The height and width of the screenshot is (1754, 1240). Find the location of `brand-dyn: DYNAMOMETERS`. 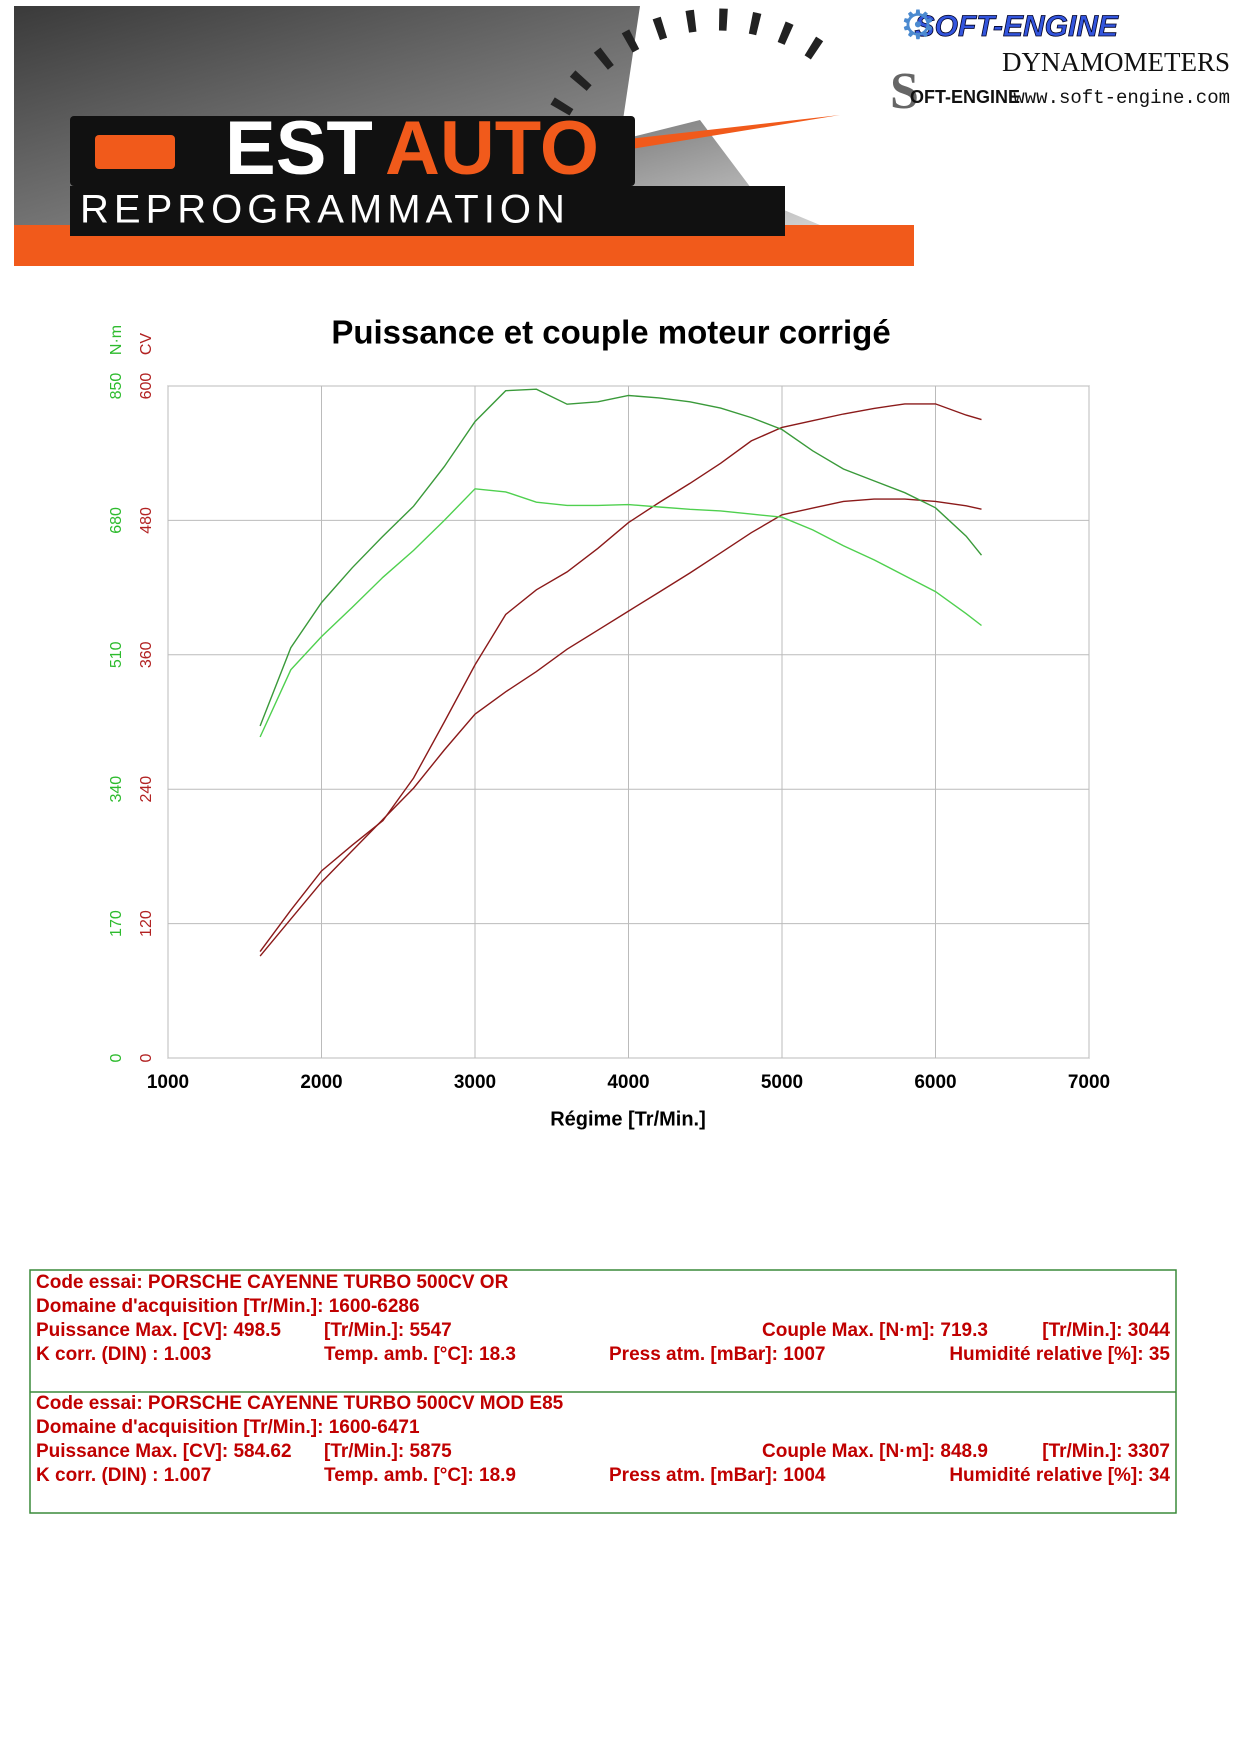

brand-dyn: DYNAMOMETERS is located at coordinates (1116, 62).